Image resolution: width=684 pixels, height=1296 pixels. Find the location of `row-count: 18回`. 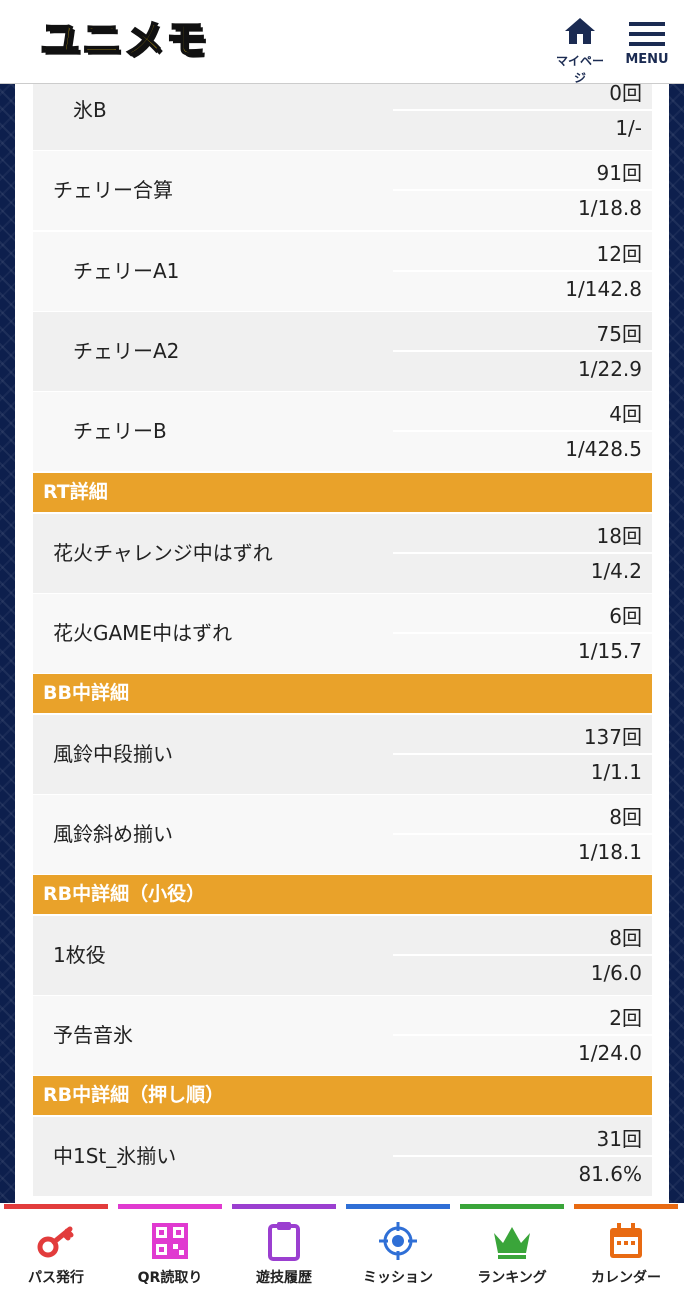

row-count: 18回 is located at coordinates (619, 536).